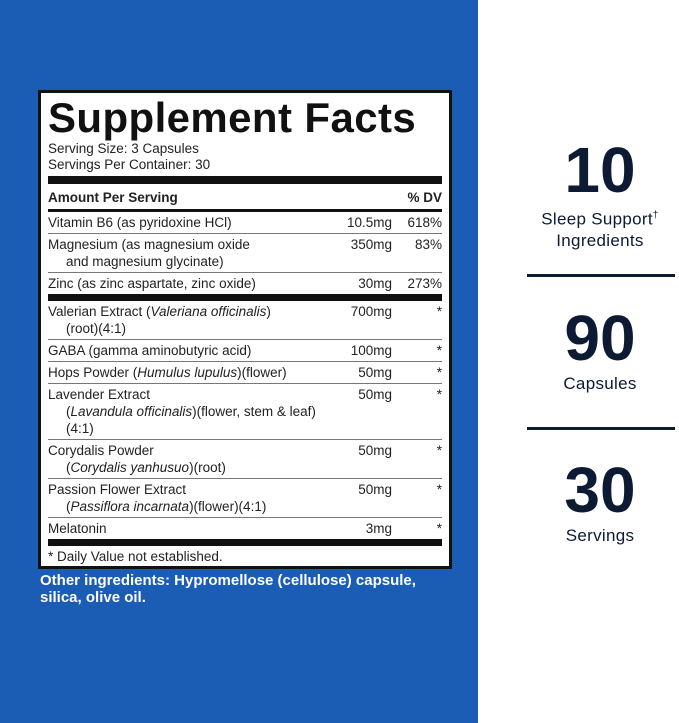 The height and width of the screenshot is (723, 679). I want to click on amount: 100mg, so click(371, 350).